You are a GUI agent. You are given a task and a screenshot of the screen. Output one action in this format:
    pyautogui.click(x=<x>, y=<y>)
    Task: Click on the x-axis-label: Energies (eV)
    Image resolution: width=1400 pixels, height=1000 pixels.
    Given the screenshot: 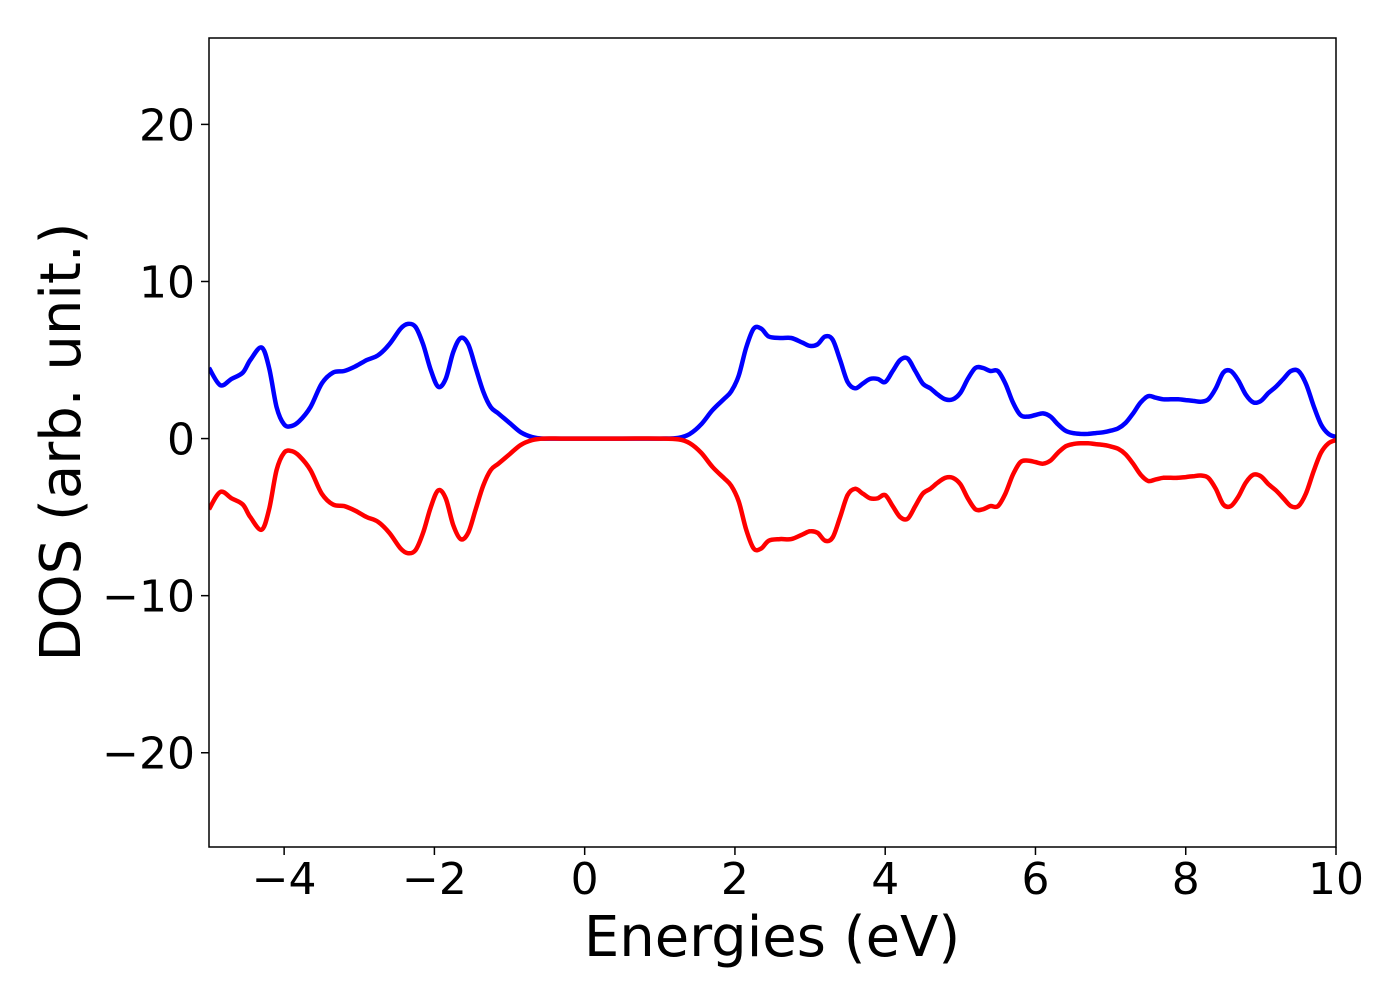 What is the action you would take?
    pyautogui.click(x=772, y=937)
    